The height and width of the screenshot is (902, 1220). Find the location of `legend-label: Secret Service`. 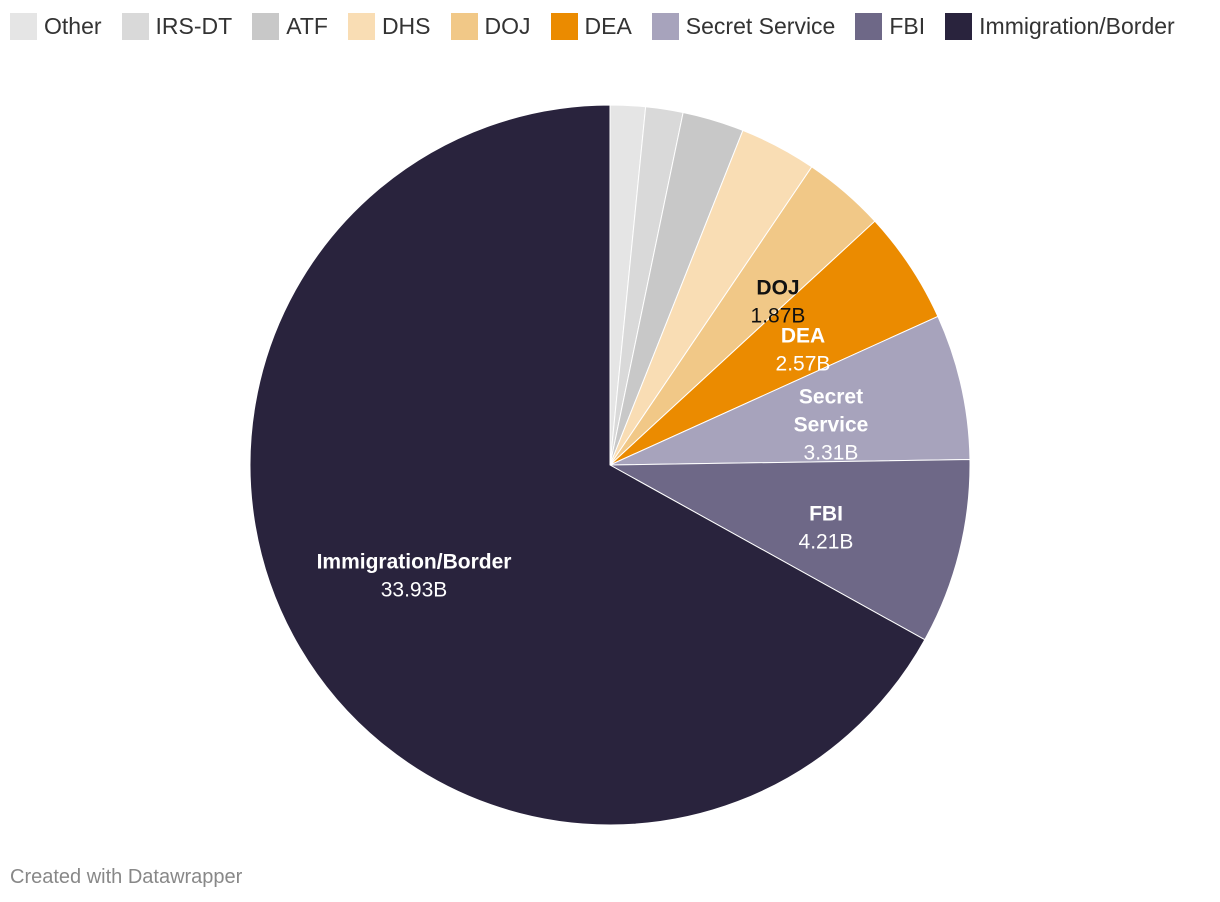

legend-label: Secret Service is located at coordinates (760, 26).